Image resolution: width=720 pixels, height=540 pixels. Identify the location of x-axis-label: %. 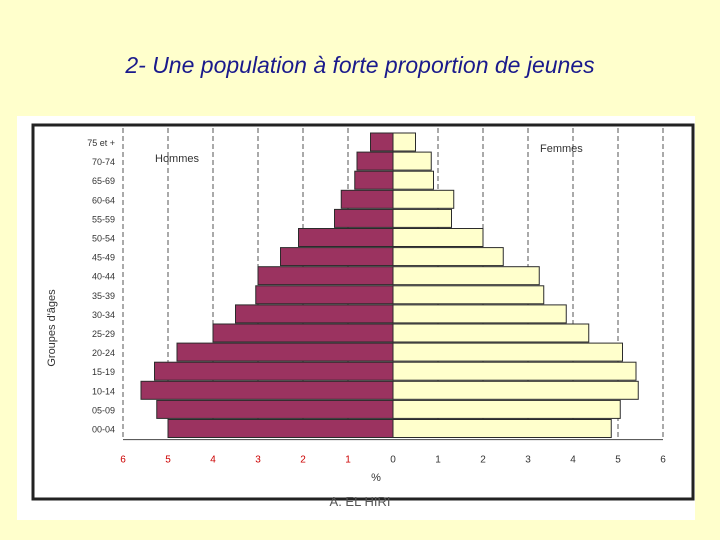
(376, 478).